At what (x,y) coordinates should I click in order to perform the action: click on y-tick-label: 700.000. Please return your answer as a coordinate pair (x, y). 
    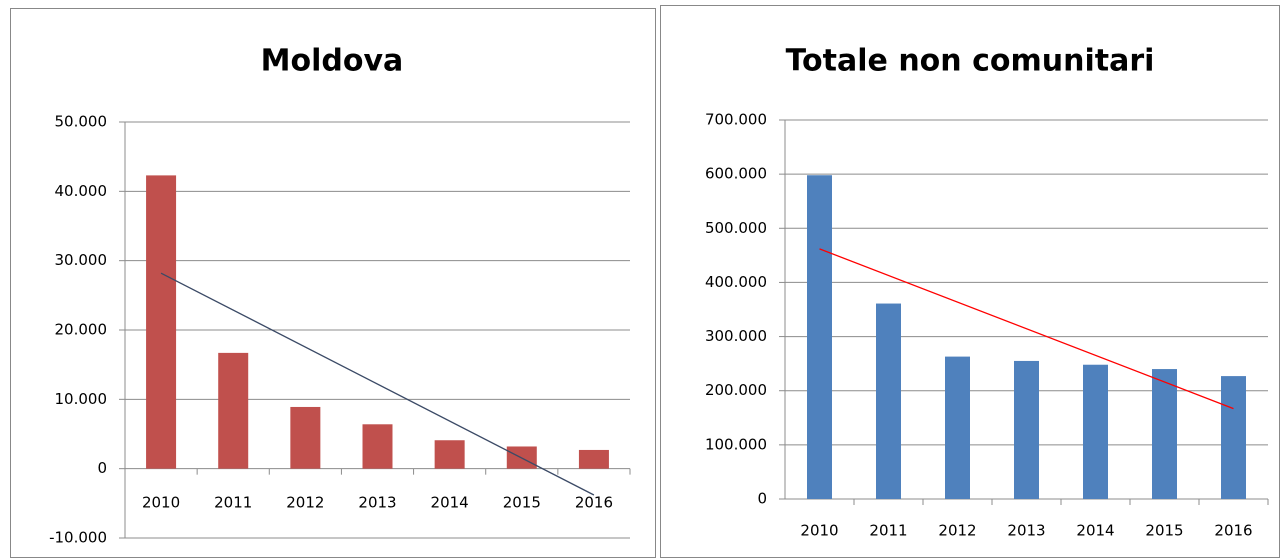
    Looking at the image, I should click on (736, 120).